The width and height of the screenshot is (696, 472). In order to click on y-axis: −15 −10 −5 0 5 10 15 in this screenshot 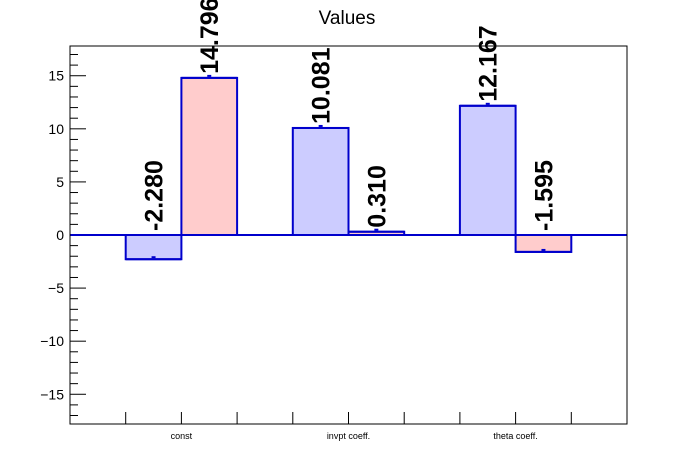, I will do `click(63, 235)`.